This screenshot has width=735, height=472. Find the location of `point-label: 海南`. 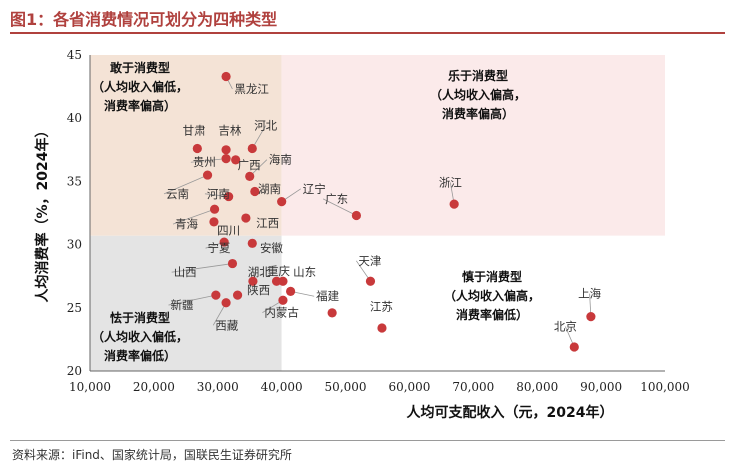

point-label: 海南 is located at coordinates (280, 160).